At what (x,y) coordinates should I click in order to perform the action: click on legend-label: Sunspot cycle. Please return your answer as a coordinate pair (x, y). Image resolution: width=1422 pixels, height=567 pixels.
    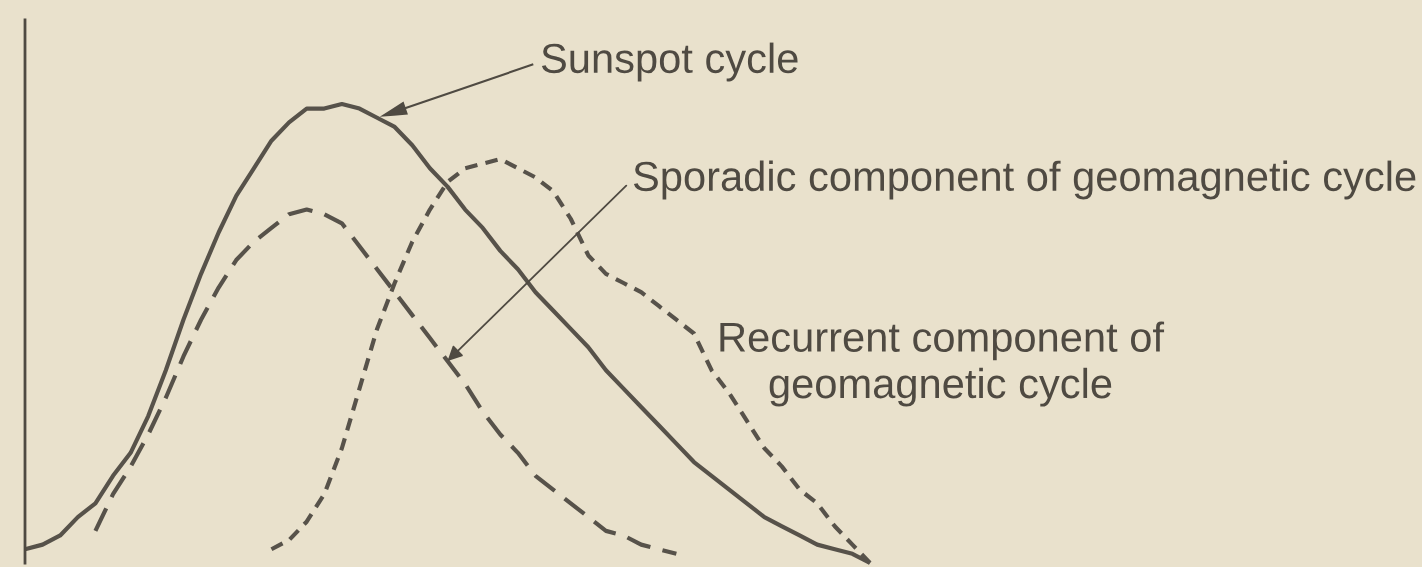
    Looking at the image, I should click on (669, 62).